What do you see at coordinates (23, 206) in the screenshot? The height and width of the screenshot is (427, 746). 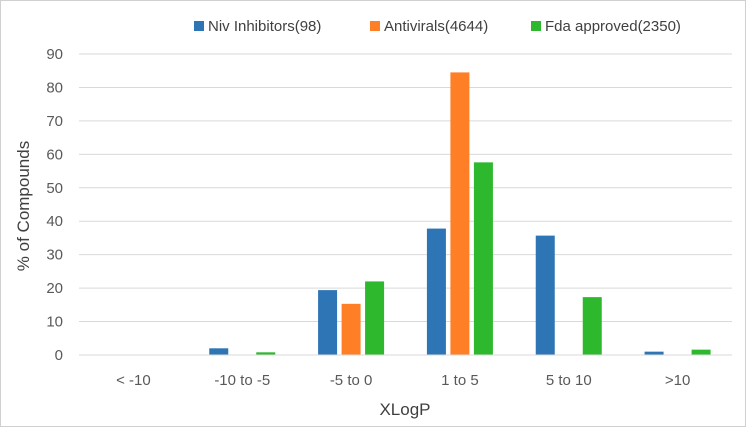 I see `y-axis-title: % of Compounds` at bounding box center [23, 206].